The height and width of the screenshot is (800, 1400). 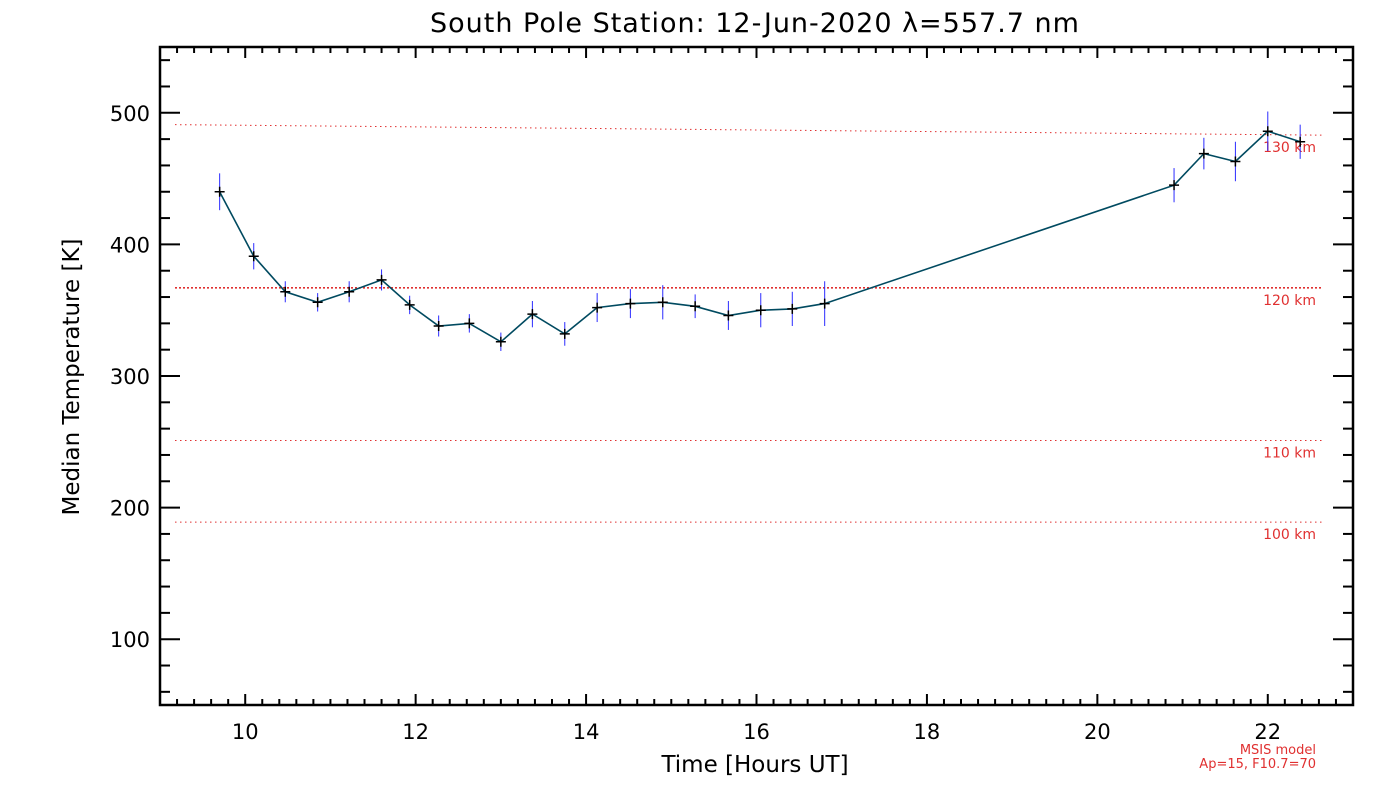 I want to click on x-tick-label: 16, so click(x=756, y=732).